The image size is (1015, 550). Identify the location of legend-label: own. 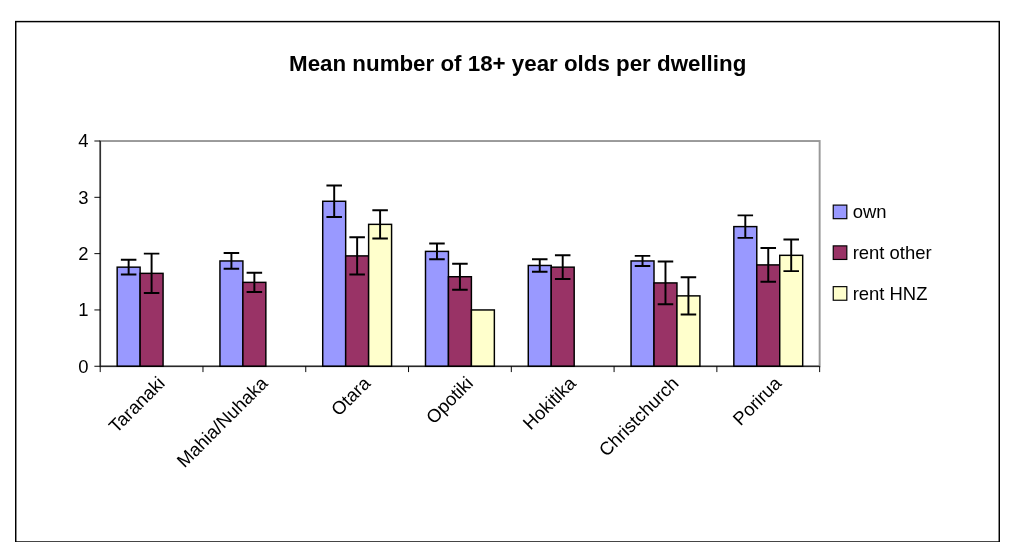
(869, 212).